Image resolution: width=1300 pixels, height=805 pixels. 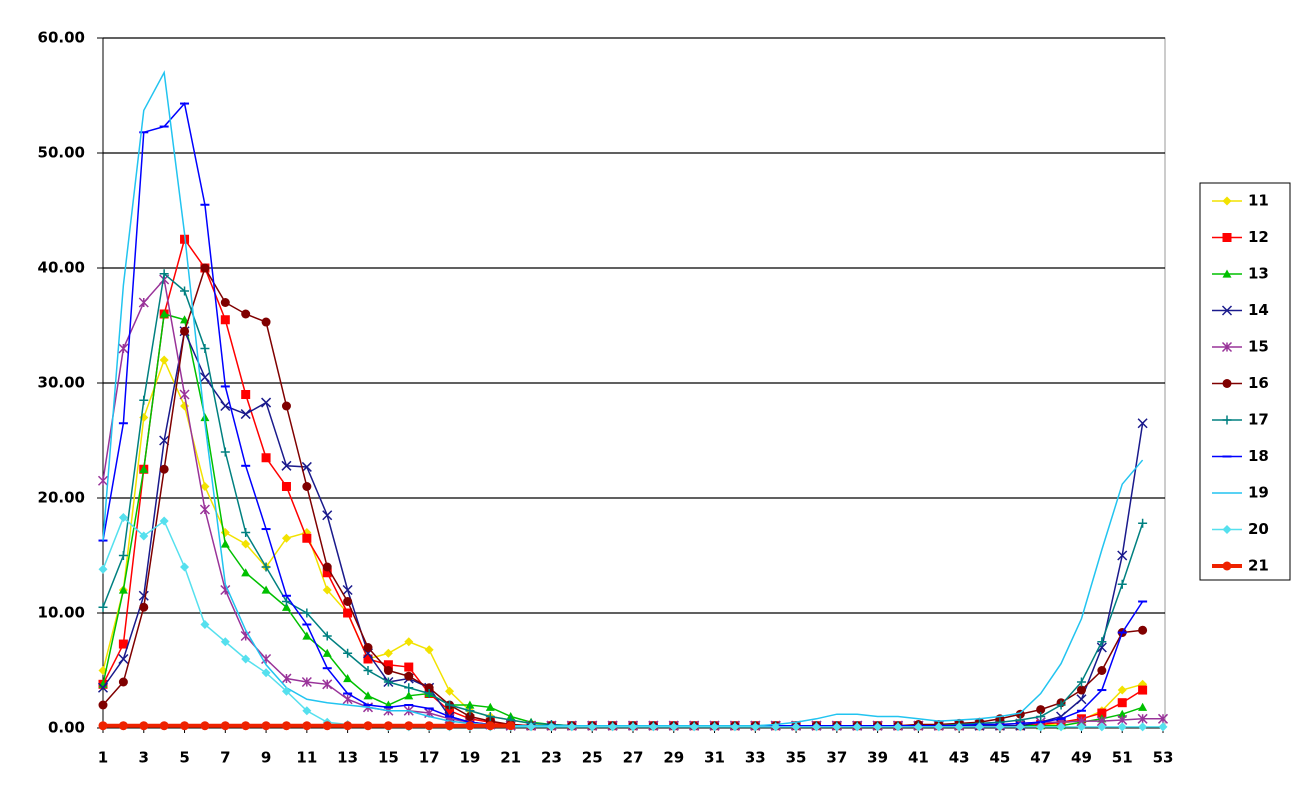 What do you see at coordinates (1258, 237) in the screenshot?
I see `legend-label: 12` at bounding box center [1258, 237].